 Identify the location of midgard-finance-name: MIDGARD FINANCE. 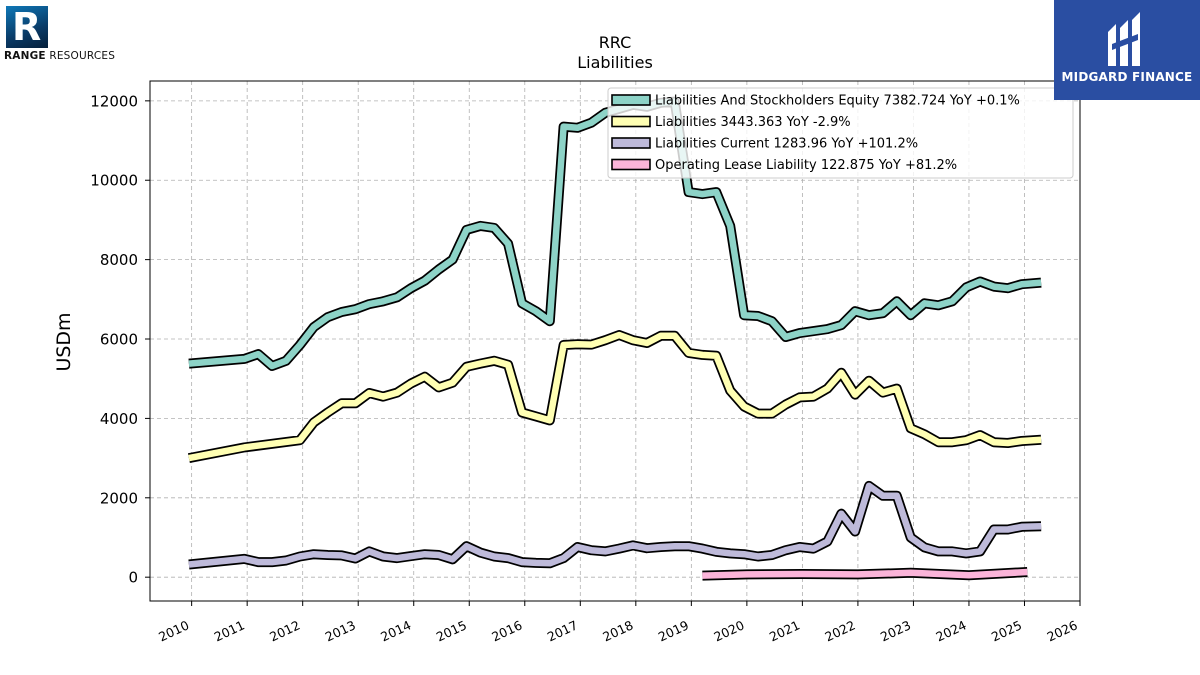
(1127, 77).